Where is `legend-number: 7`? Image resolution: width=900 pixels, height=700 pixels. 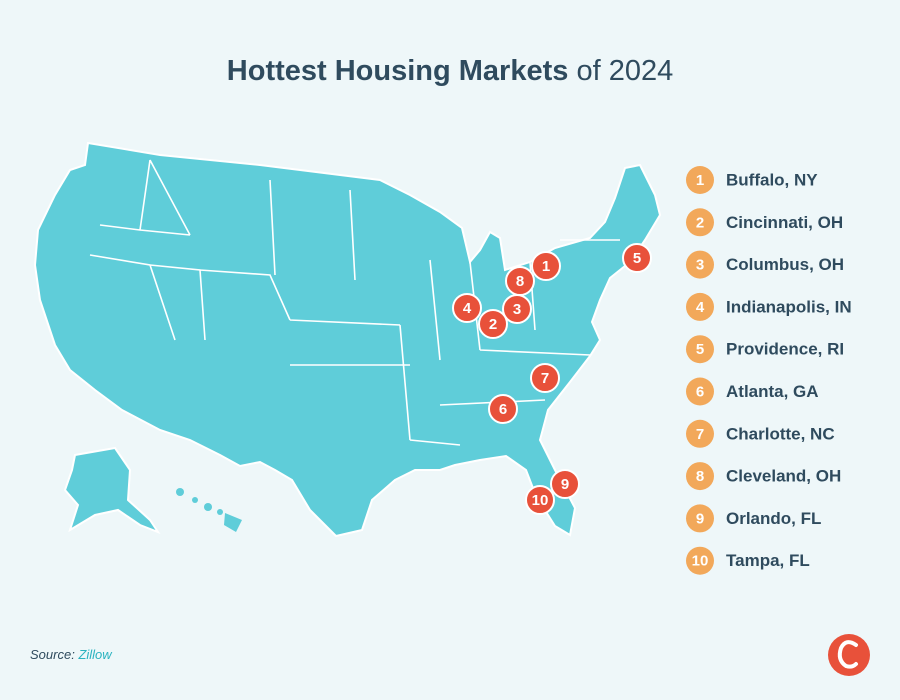
legend-number: 7 is located at coordinates (700, 434).